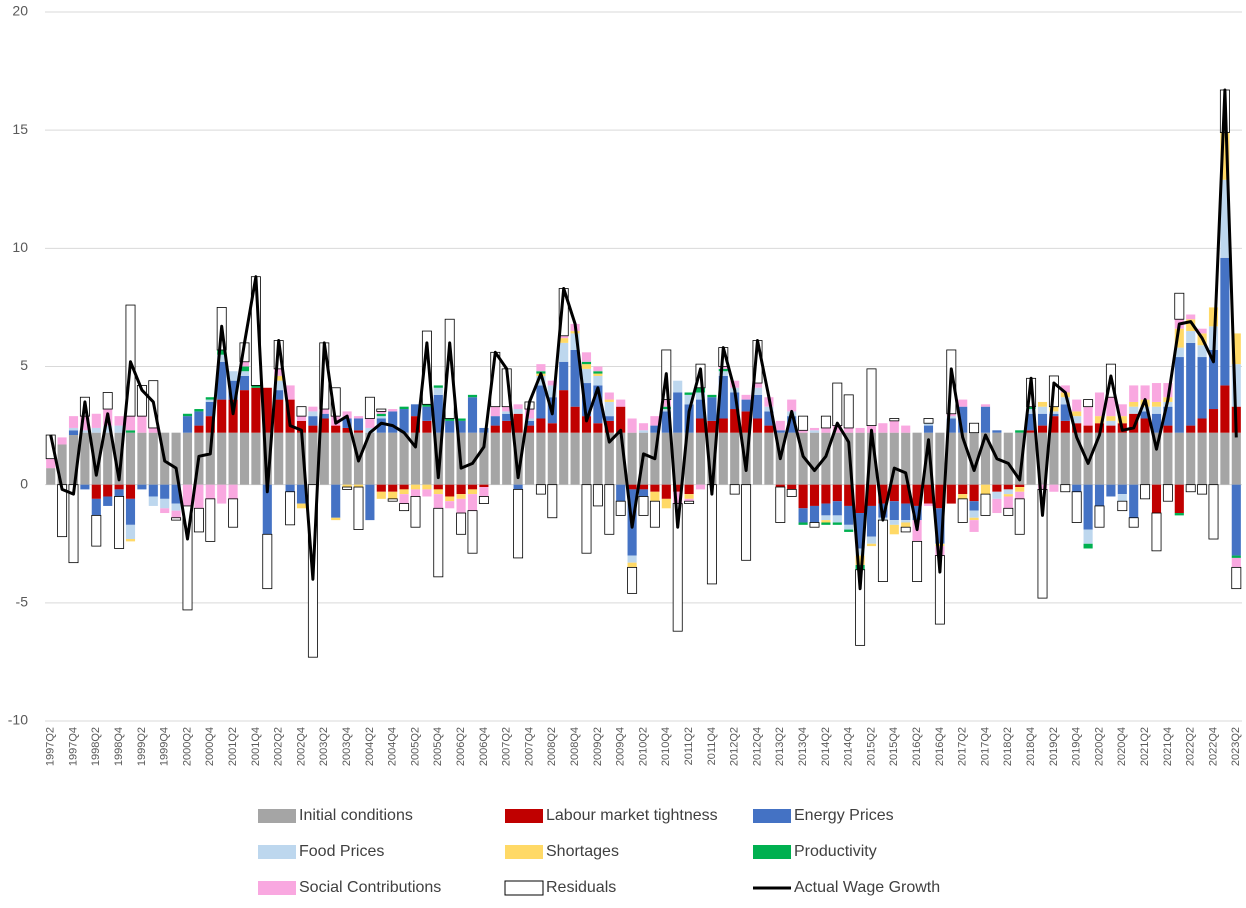 The height and width of the screenshot is (908, 1246). What do you see at coordinates (867, 887) in the screenshot?
I see `legend-label: Actual Wage Growth` at bounding box center [867, 887].